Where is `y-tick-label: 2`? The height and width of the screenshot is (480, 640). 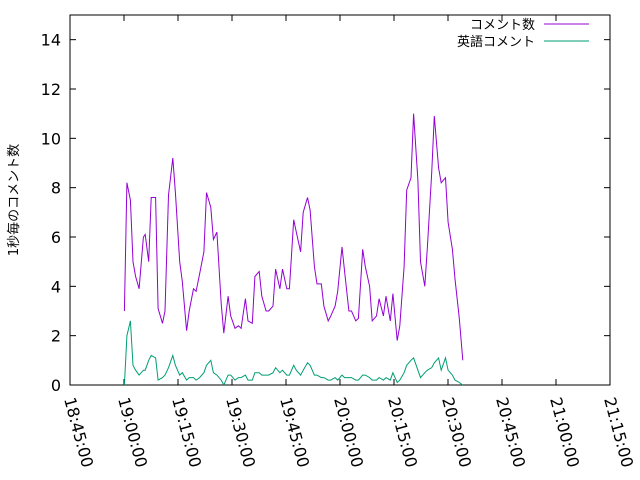 y-tick-label: 2 is located at coordinates (56, 336).